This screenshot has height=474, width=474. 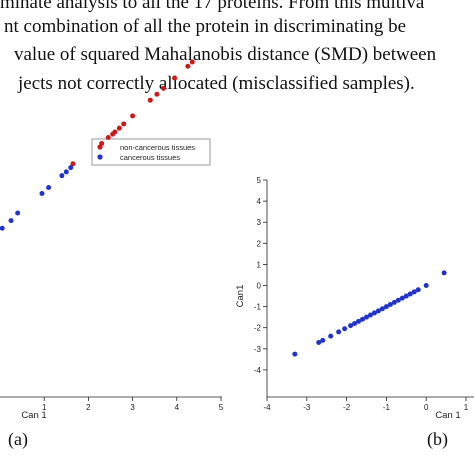 What do you see at coordinates (258, 370) in the screenshot?
I see `panel-b-ytick-label: -4` at bounding box center [258, 370].